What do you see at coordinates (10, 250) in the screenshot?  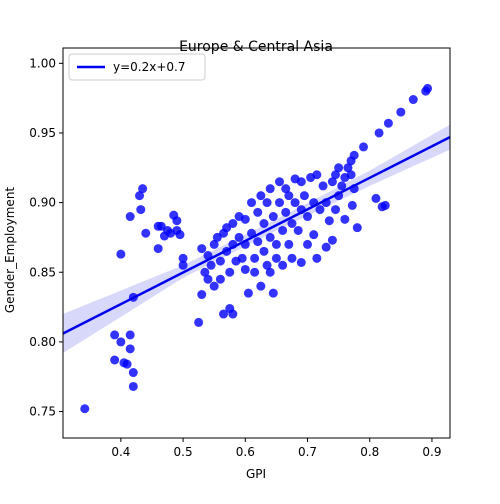 I see `y-axis-label: Gender_Employment` at bounding box center [10, 250].